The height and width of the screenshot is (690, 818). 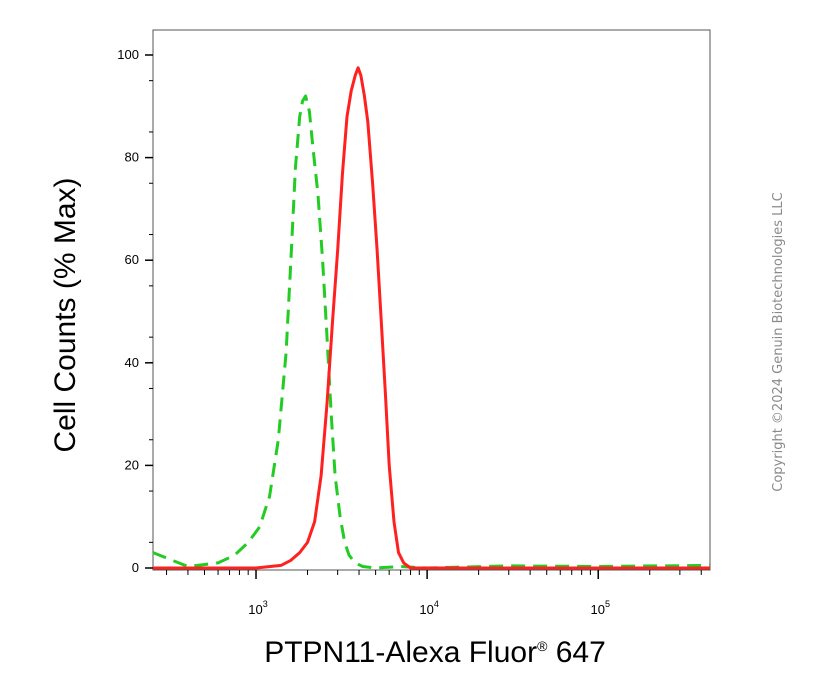 I want to click on y-tick-label: 100, so click(x=128, y=54).